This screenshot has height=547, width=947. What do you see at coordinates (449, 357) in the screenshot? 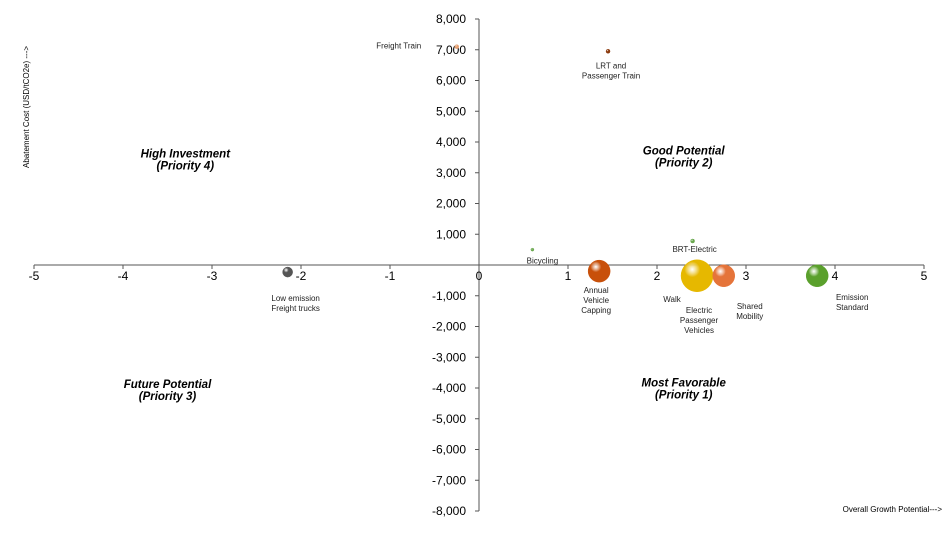
I see `y-tick-label: -3,000` at bounding box center [449, 357].